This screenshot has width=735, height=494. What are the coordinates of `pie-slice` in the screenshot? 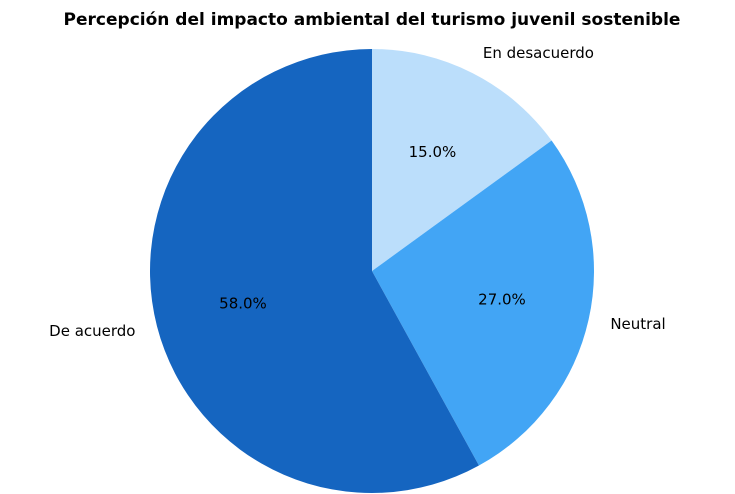 It's located at (462, 160).